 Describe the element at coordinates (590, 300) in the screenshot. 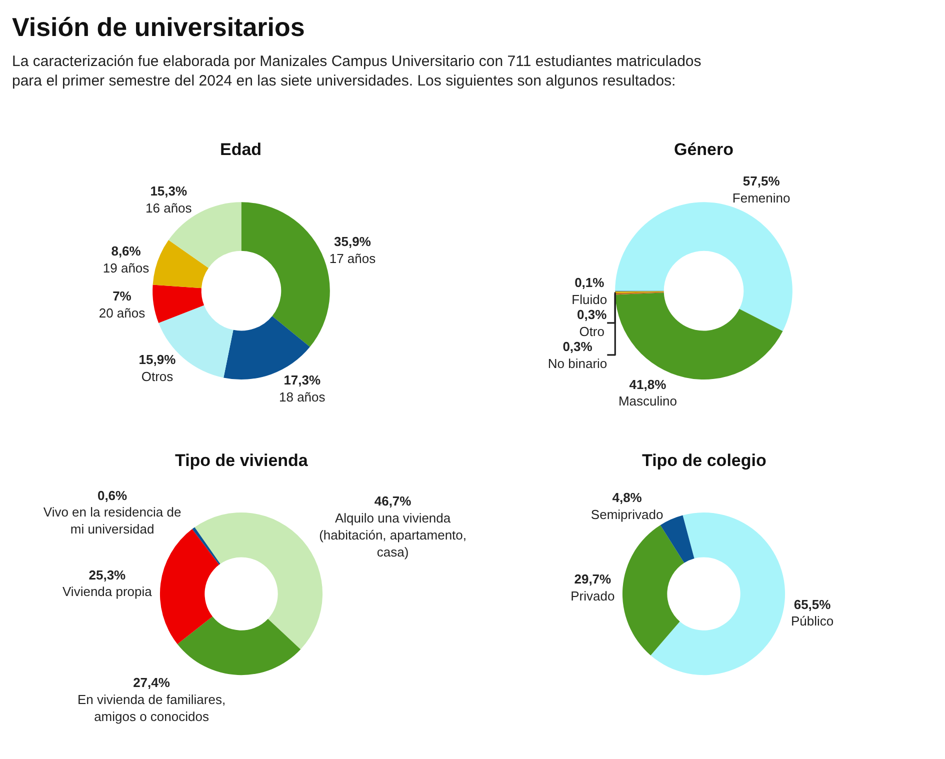

I see `slice-label: Fluido` at that location.